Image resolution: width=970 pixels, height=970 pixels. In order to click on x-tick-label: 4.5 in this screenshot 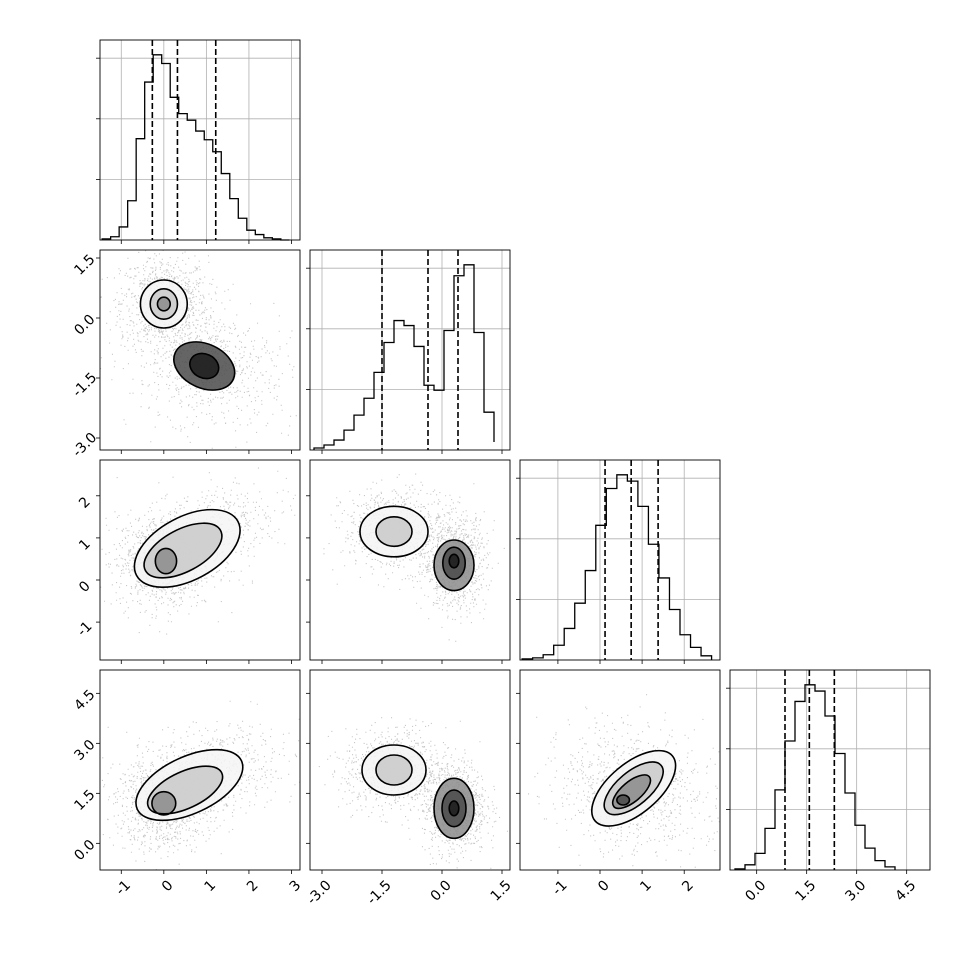, I will do `click(905, 890)`.